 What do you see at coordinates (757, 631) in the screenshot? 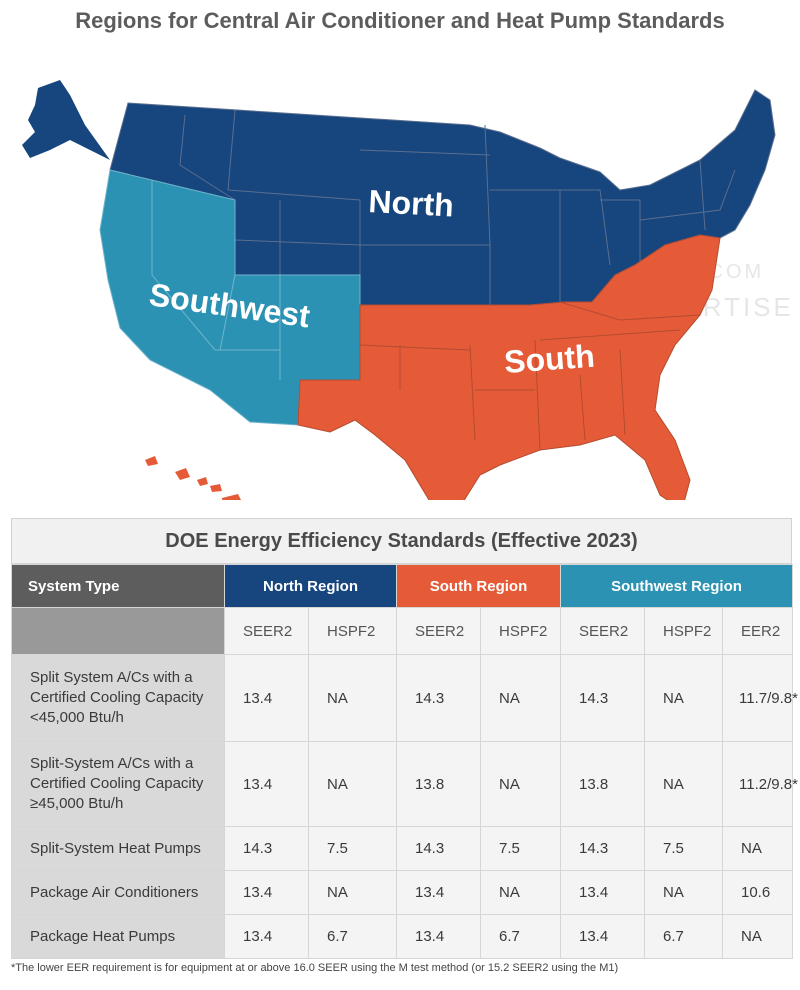
I see `subheader-cell: EER2` at bounding box center [757, 631].